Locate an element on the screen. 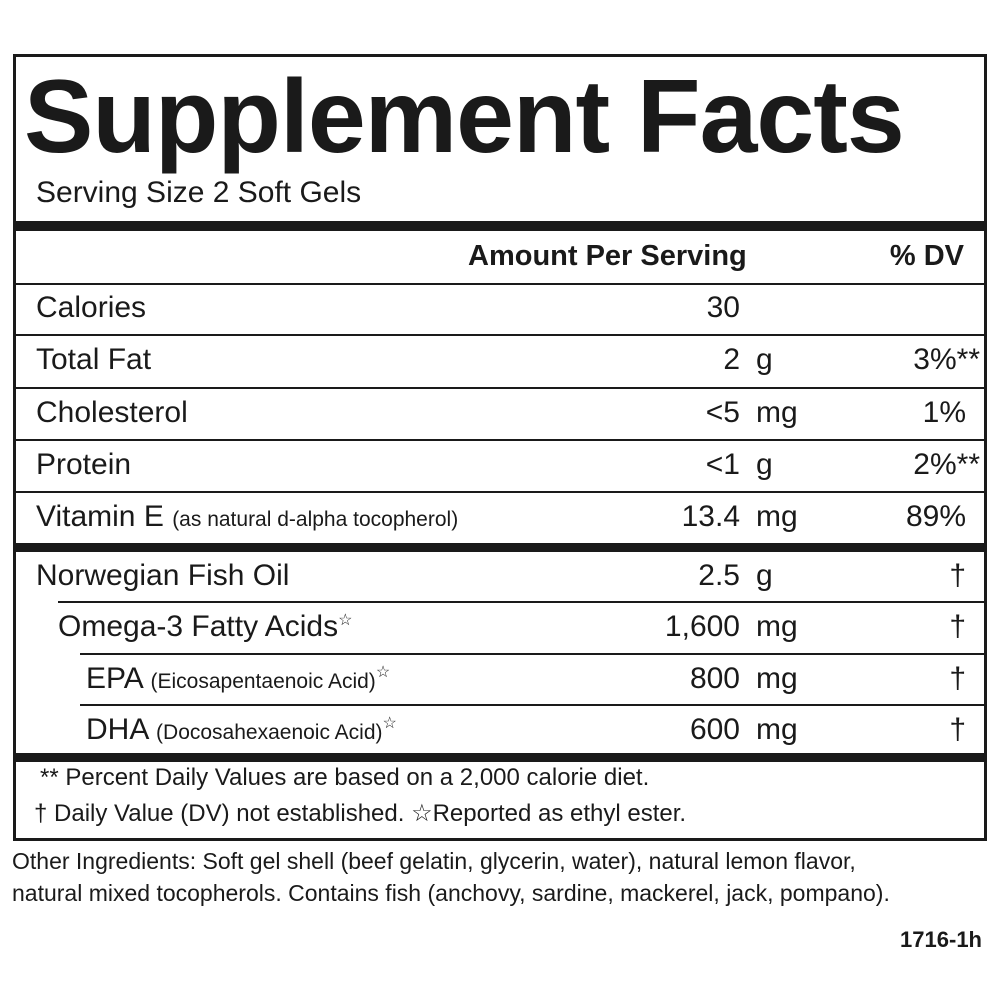  name-detail: (Eicosapentaenoic Acid) is located at coordinates (263, 681).